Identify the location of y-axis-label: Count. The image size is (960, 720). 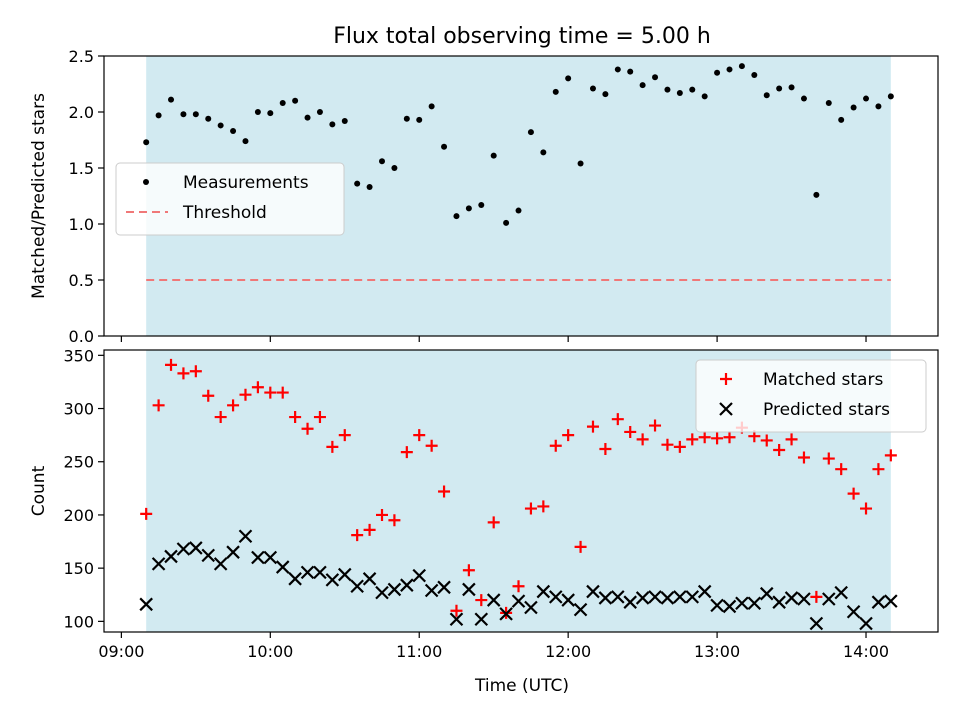
(39, 490).